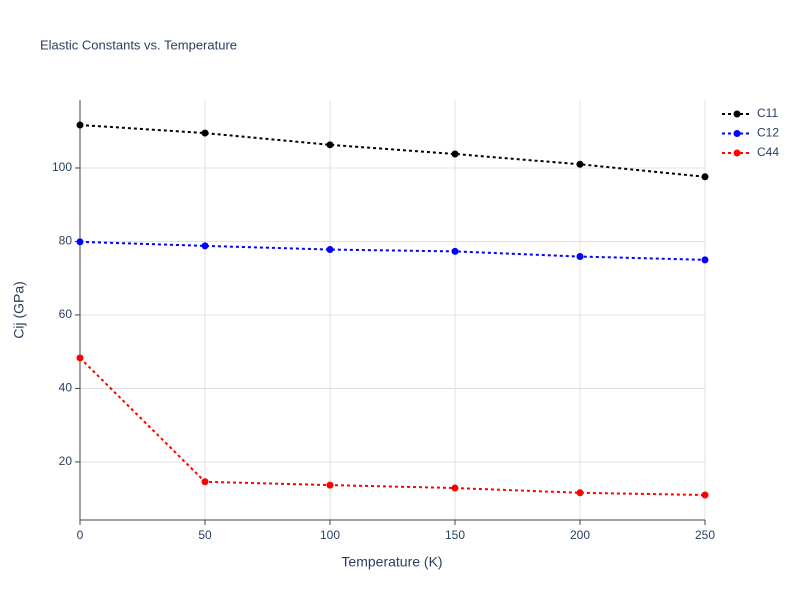 This screenshot has height=605, width=800. Describe the element at coordinates (138, 44) in the screenshot. I see `chart-title: Elastic Constants vs. Temperature` at that location.